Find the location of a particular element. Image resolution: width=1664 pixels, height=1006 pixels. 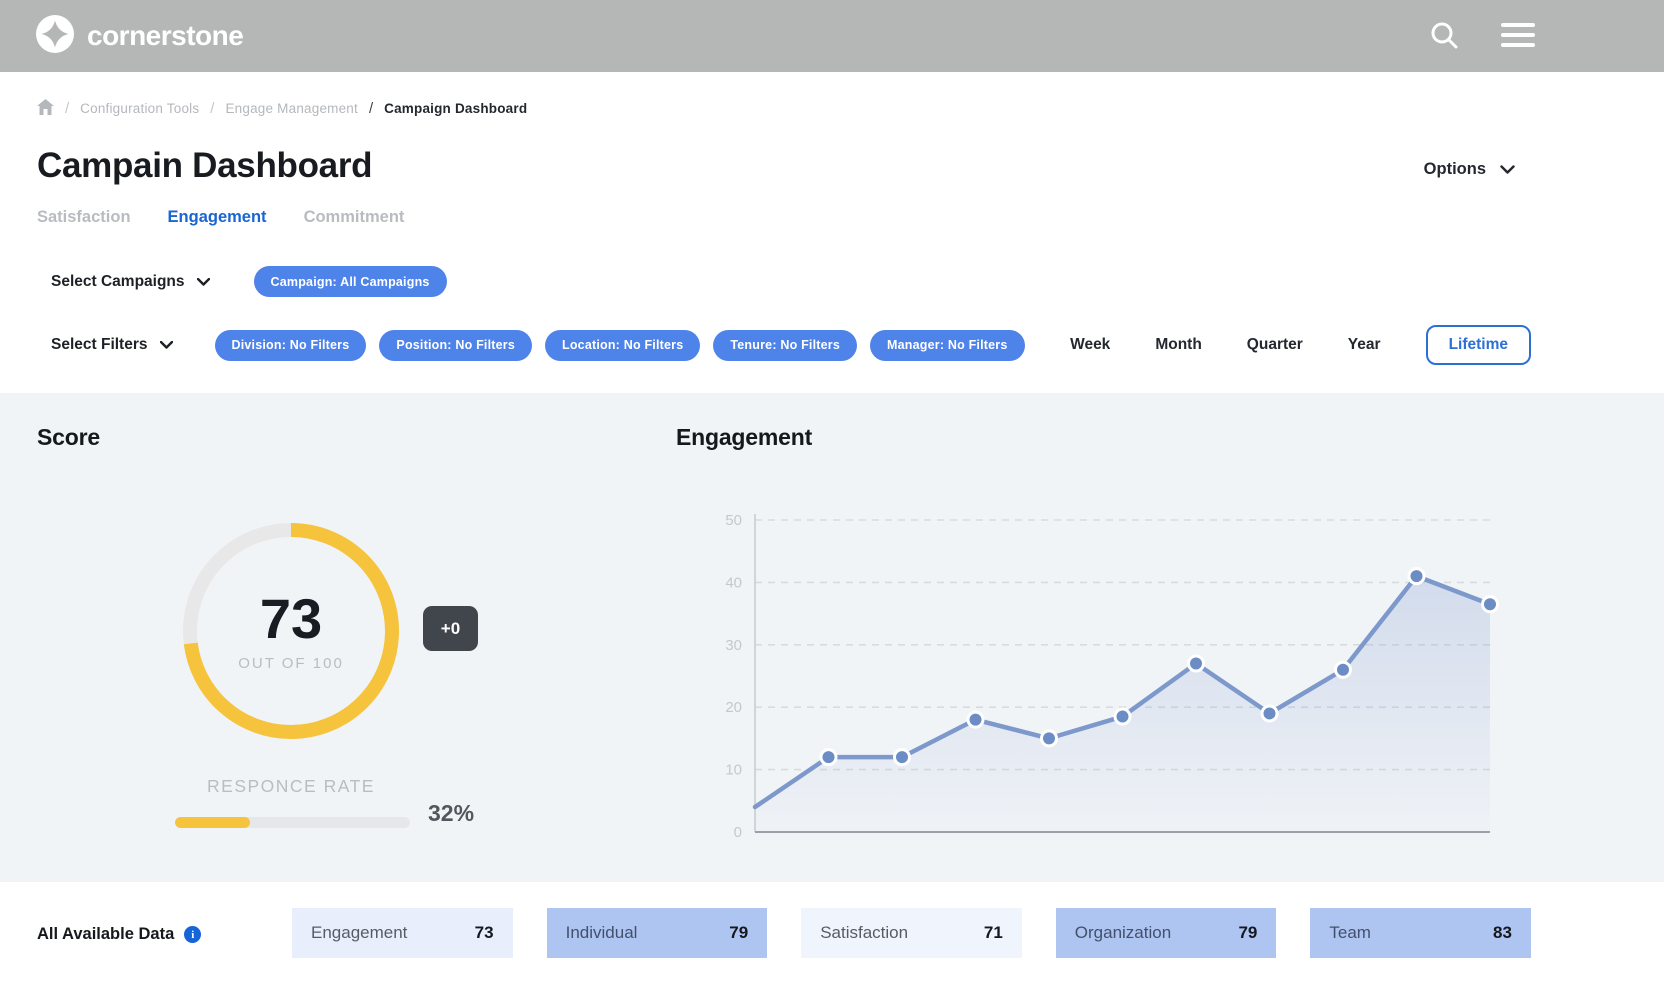

score-value: 73 is located at coordinates (291, 618).